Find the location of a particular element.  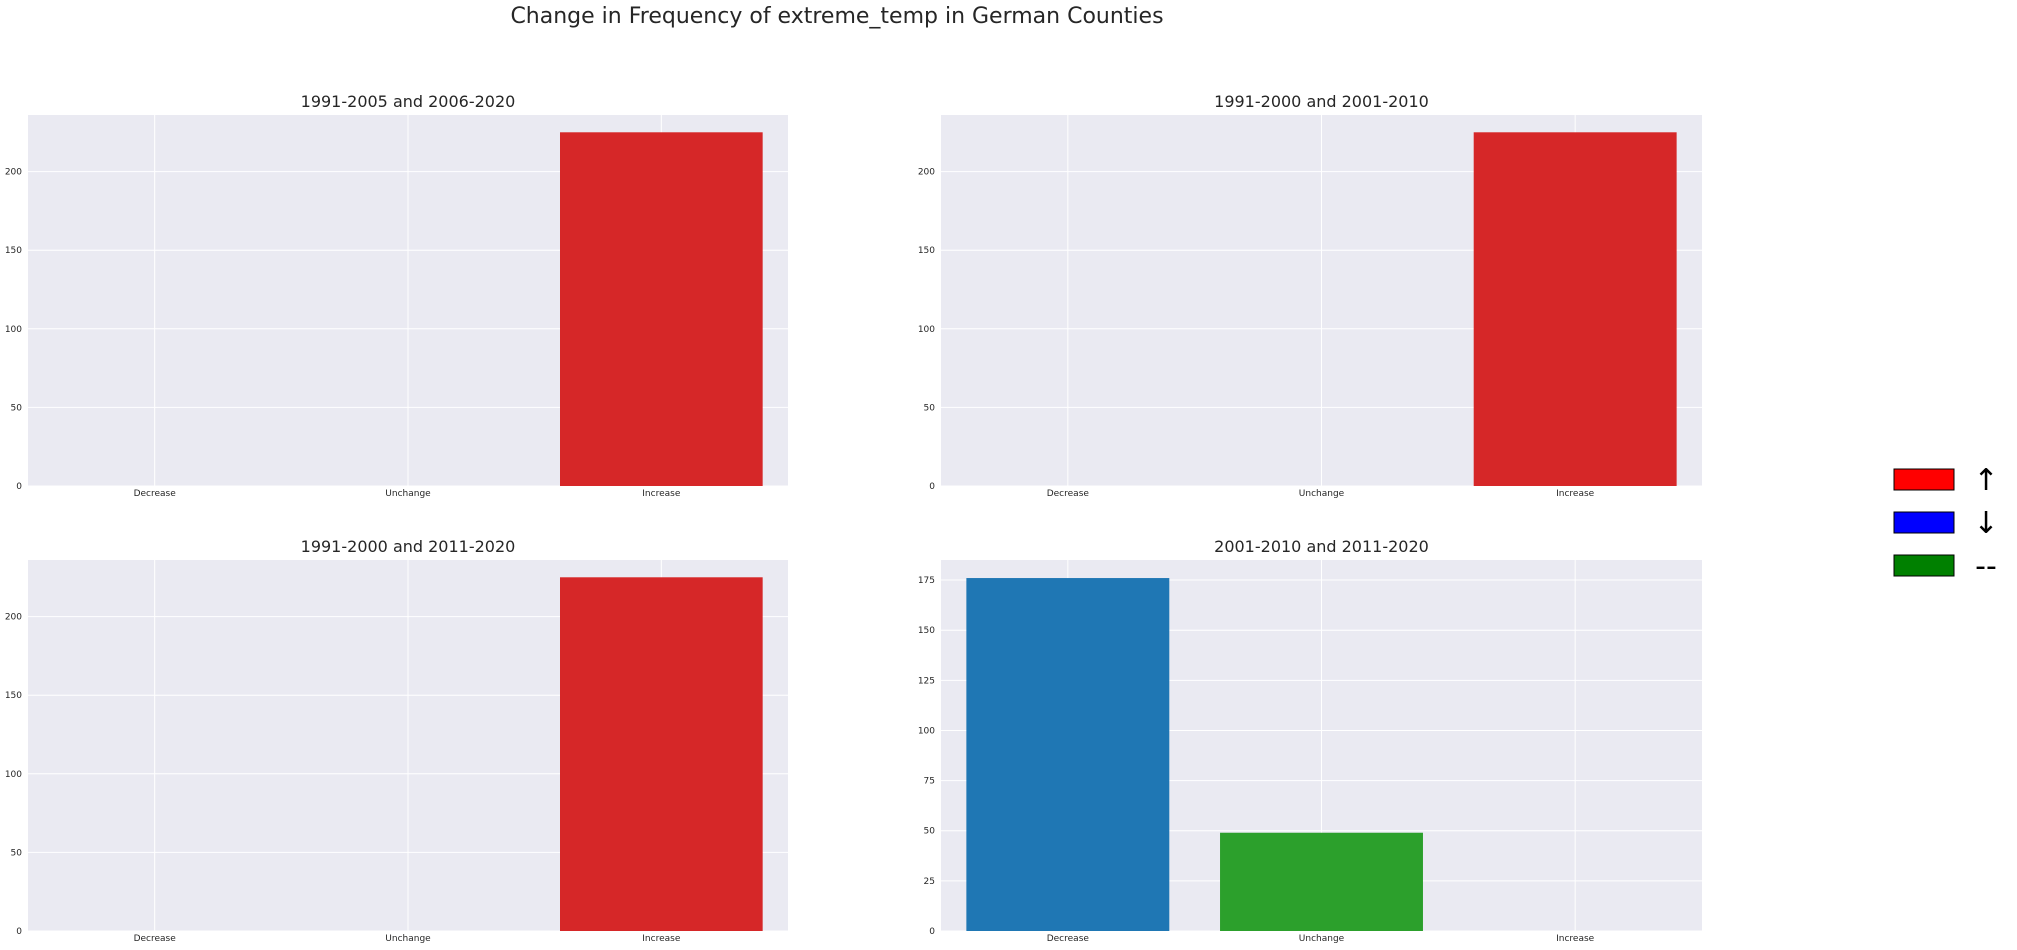

y-tick-label: 75 is located at coordinates (929, 782).